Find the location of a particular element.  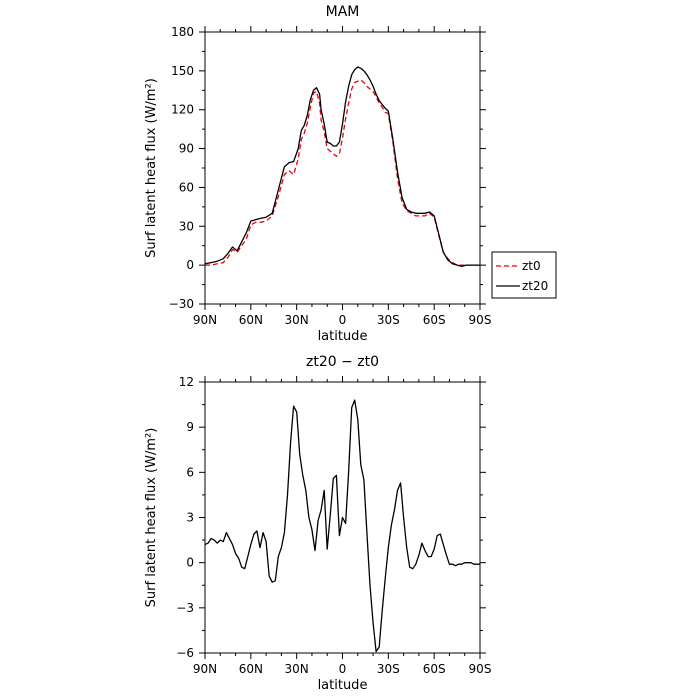

y-tick-label: 12 is located at coordinates (186, 382).